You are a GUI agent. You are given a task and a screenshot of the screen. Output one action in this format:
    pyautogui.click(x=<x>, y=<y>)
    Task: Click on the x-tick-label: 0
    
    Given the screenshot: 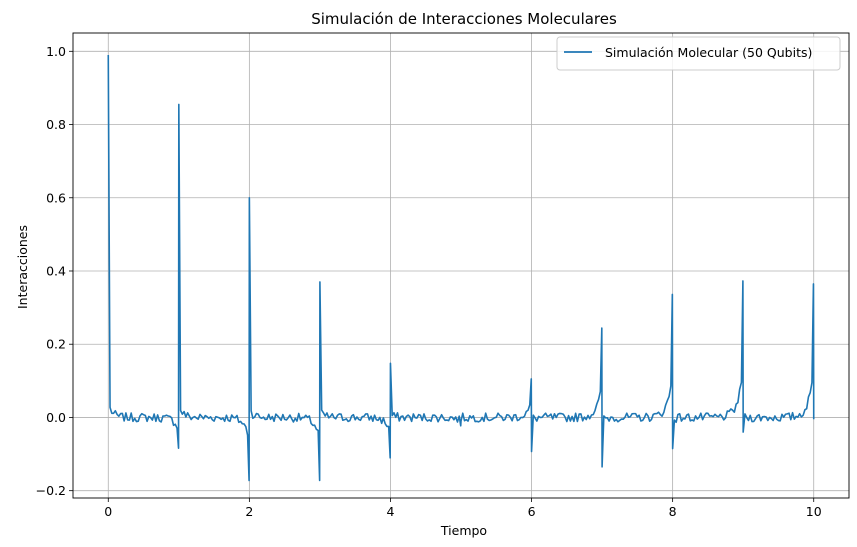 What is the action you would take?
    pyautogui.click(x=108, y=511)
    